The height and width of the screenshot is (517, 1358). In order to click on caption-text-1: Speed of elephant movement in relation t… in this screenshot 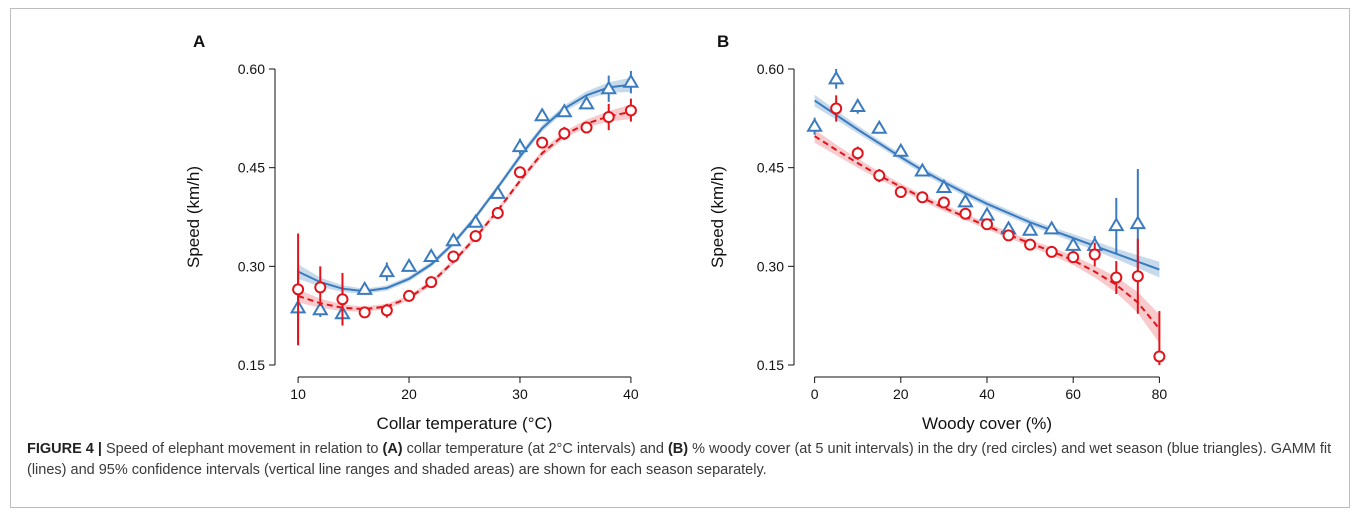, I will do `click(242, 449)`.